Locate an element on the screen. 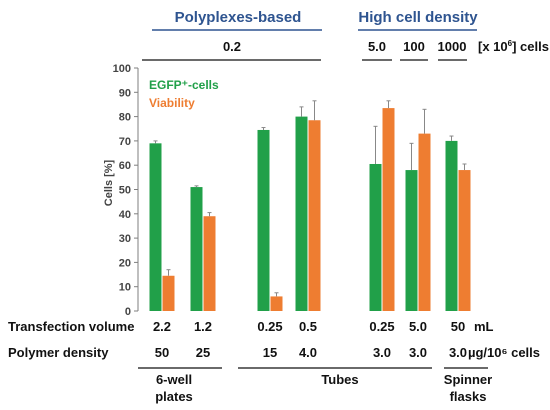 The image size is (550, 410). cell-count-unit: [x 106] cells is located at coordinates (513, 46).